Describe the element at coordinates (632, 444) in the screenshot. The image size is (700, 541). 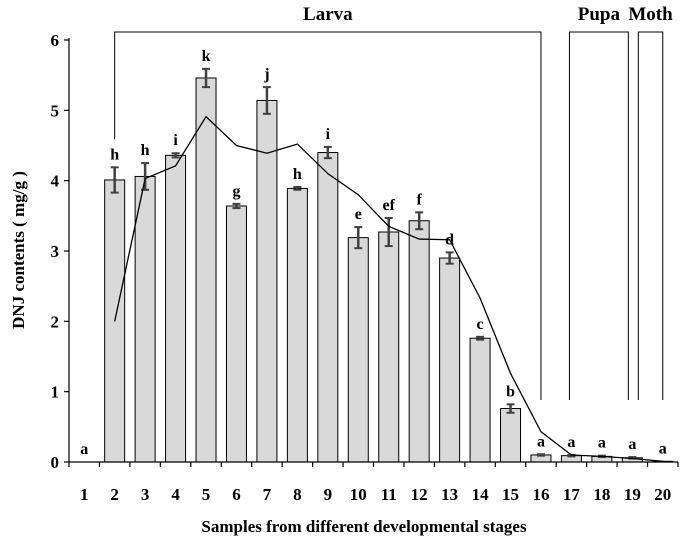
I see `significance-label-19: a` at that location.